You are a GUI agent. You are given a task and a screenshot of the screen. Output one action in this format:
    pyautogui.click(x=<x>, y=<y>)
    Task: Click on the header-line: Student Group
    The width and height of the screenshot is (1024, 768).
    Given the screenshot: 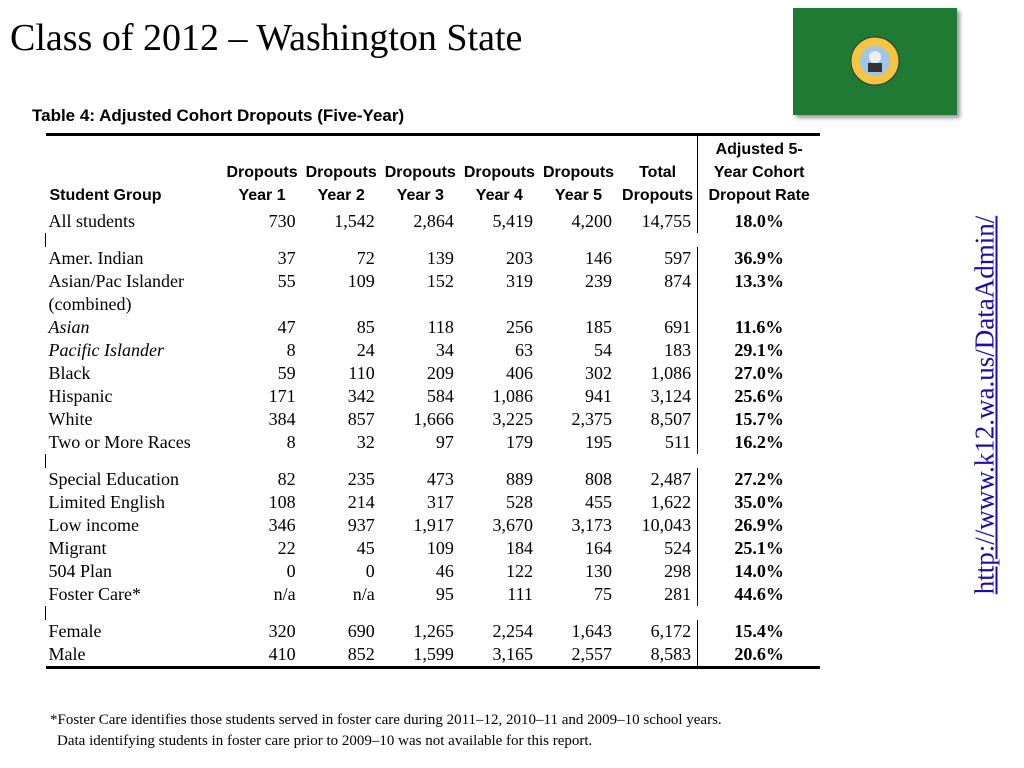 What is the action you would take?
    pyautogui.click(x=105, y=195)
    